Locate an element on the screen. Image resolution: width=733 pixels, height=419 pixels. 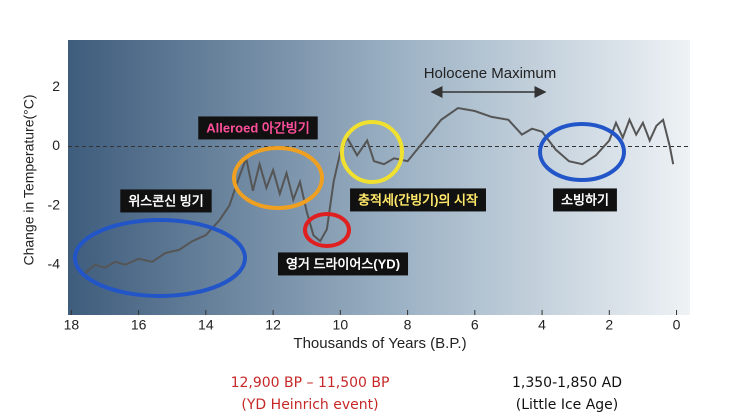
x-tick-label: 4 is located at coordinates (542, 325).